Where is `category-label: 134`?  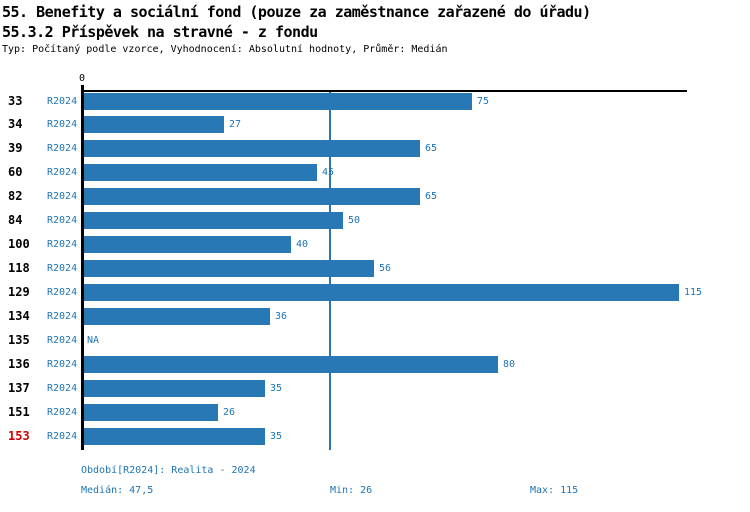 category-label: 134 is located at coordinates (19, 316).